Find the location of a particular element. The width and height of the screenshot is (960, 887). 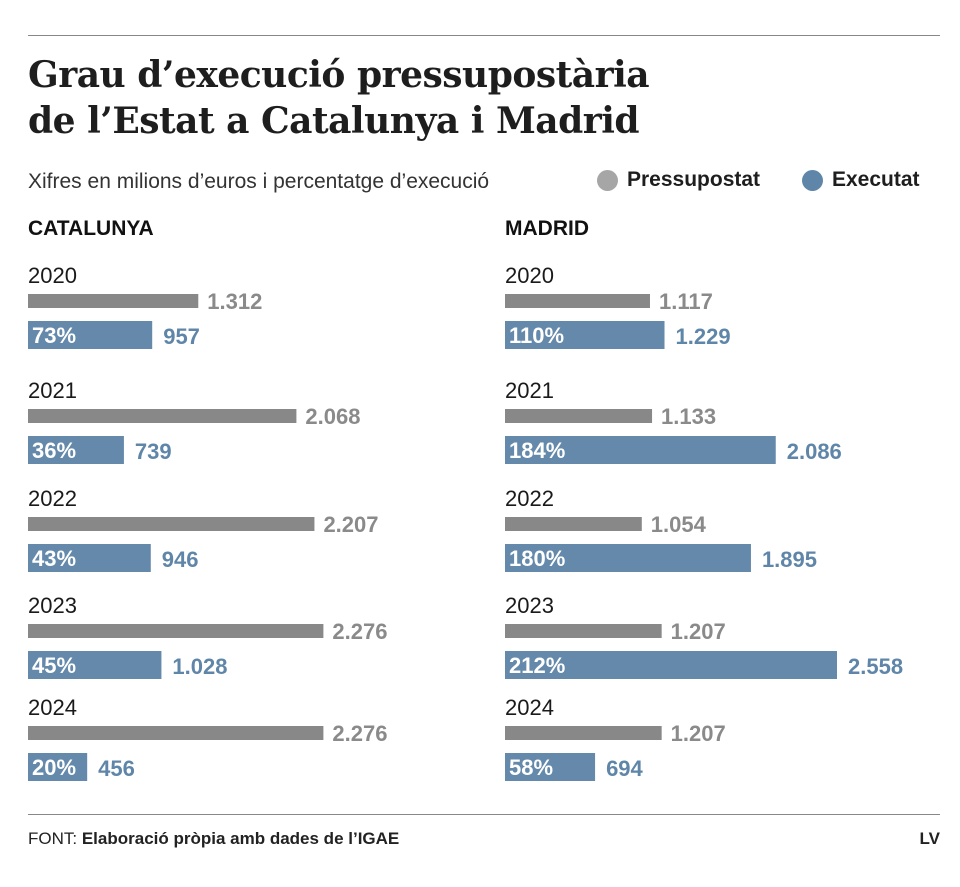

region-title-madrid: MADRID is located at coordinates (547, 228).